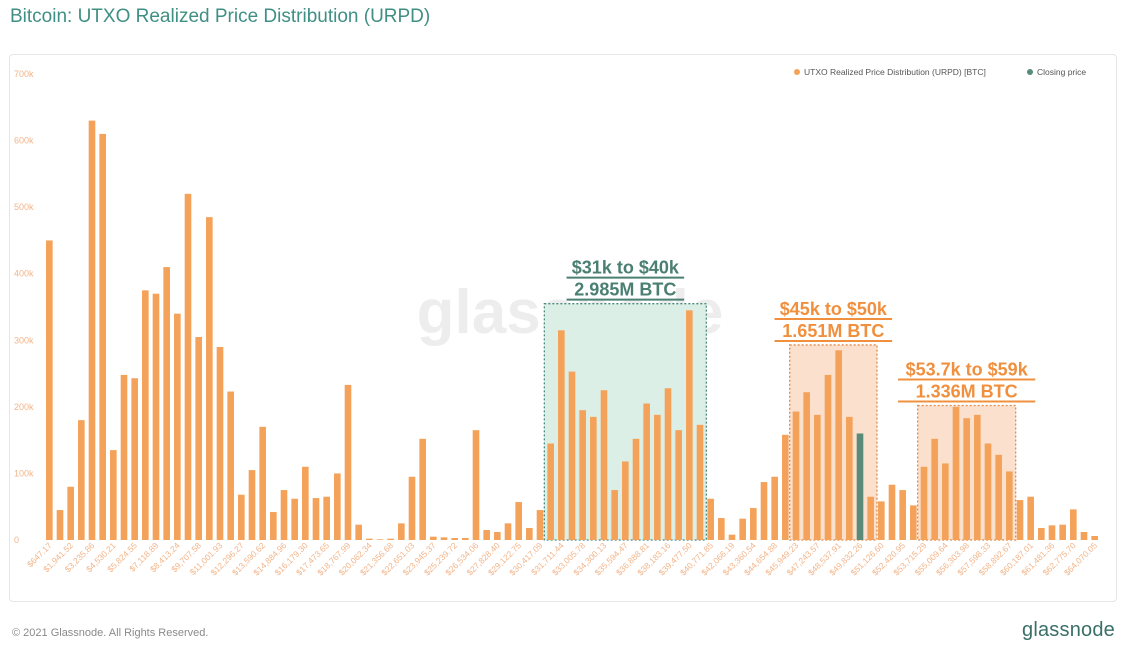 This screenshot has height=648, width=1127. What do you see at coordinates (24, 274) in the screenshot?
I see `y-tick-label: 400k` at bounding box center [24, 274].